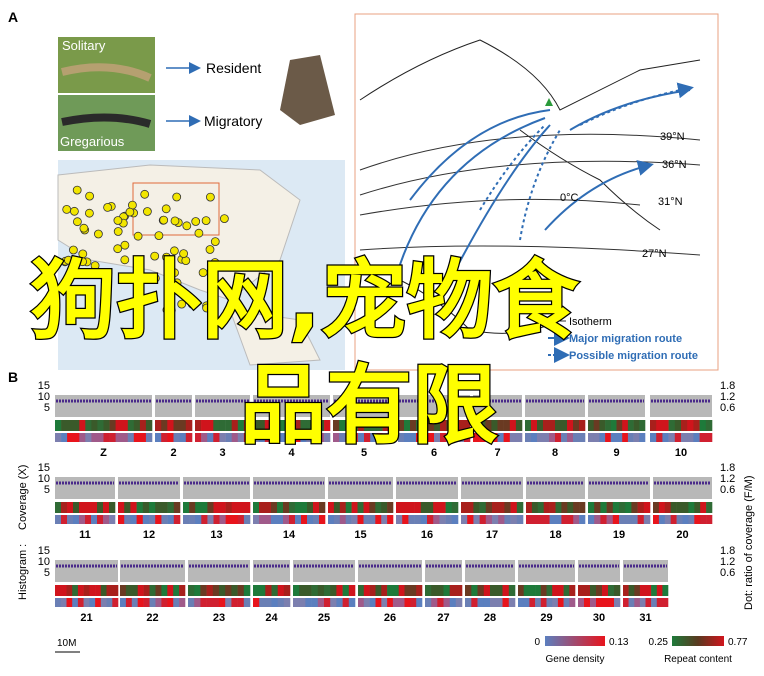 This screenshot has height=676, width=764. I want to click on latitude: 39°N, so click(672, 137).